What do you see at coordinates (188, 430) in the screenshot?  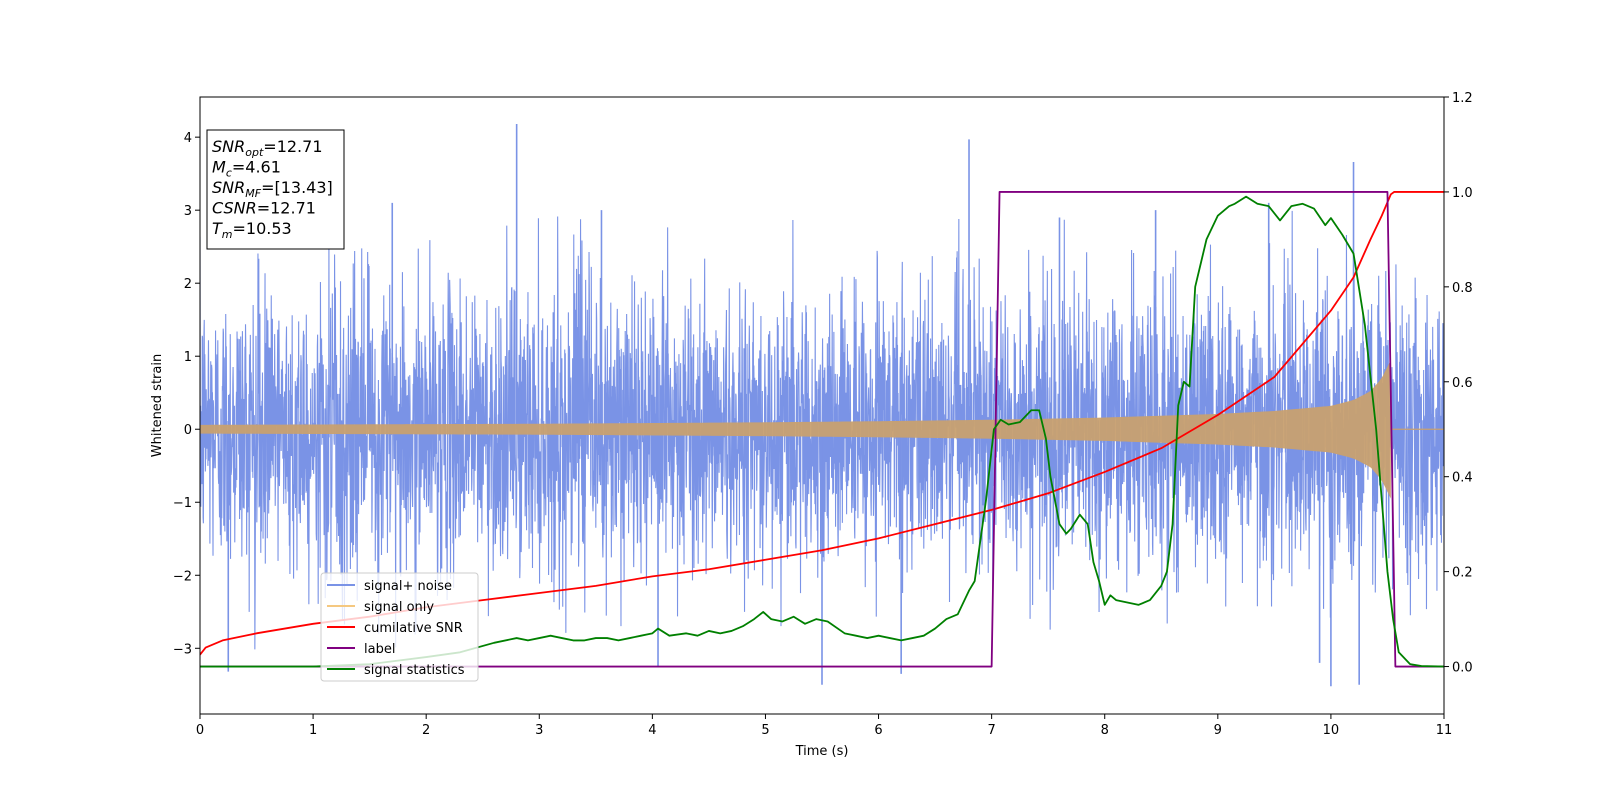 I see `y-tick-label: 0` at bounding box center [188, 430].